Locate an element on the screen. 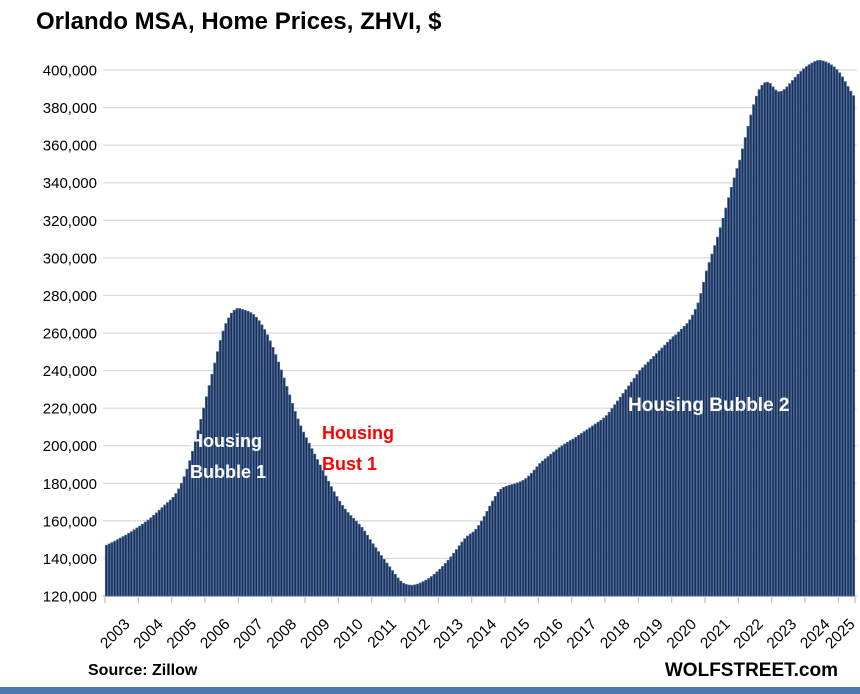 The height and width of the screenshot is (694, 860). svg-text: 160,000 is located at coordinates (70, 521).